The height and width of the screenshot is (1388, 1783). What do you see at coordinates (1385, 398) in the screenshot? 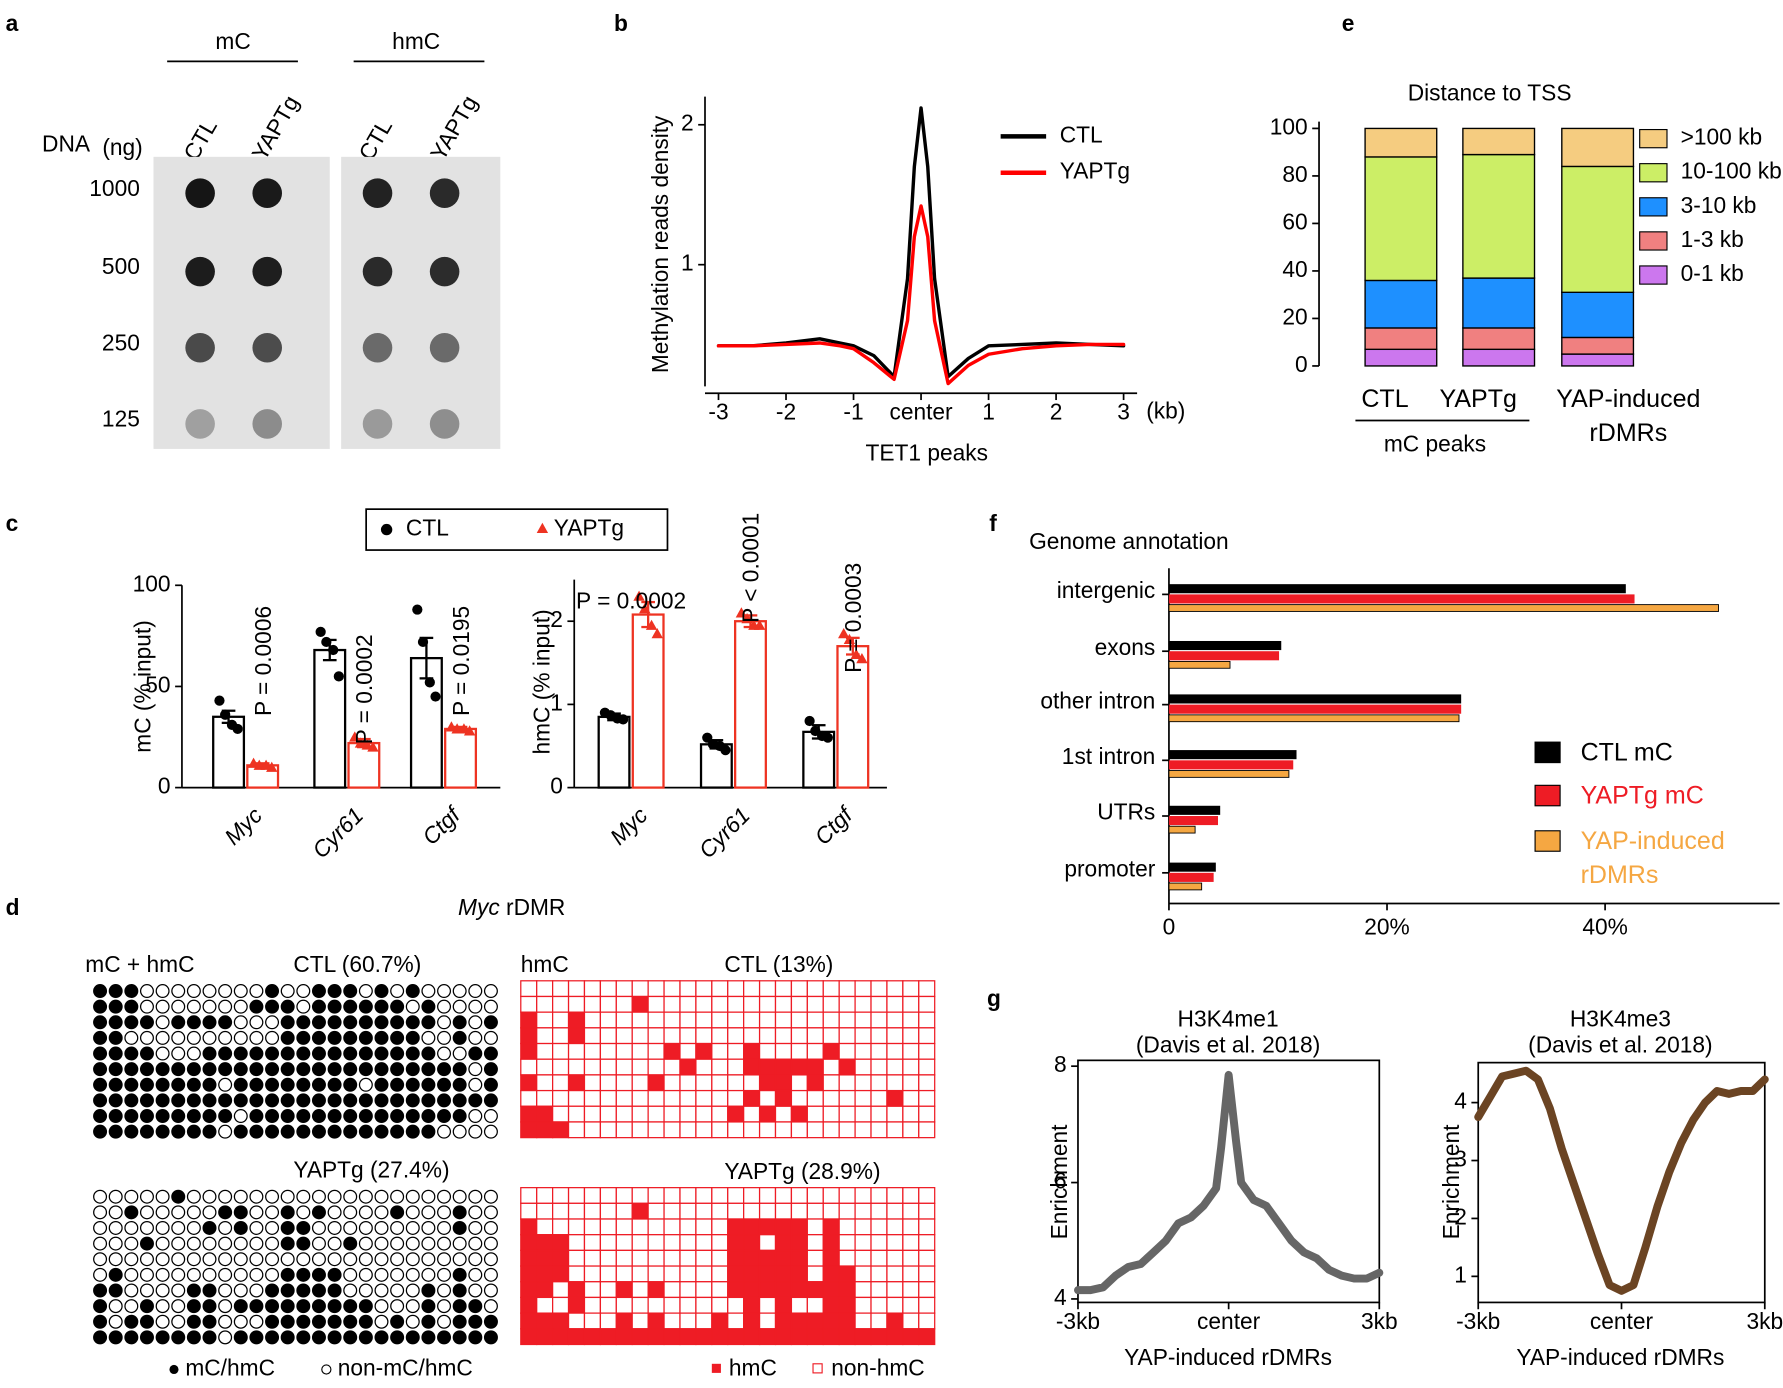
I see `x-tick-label: CTL` at bounding box center [1385, 398].